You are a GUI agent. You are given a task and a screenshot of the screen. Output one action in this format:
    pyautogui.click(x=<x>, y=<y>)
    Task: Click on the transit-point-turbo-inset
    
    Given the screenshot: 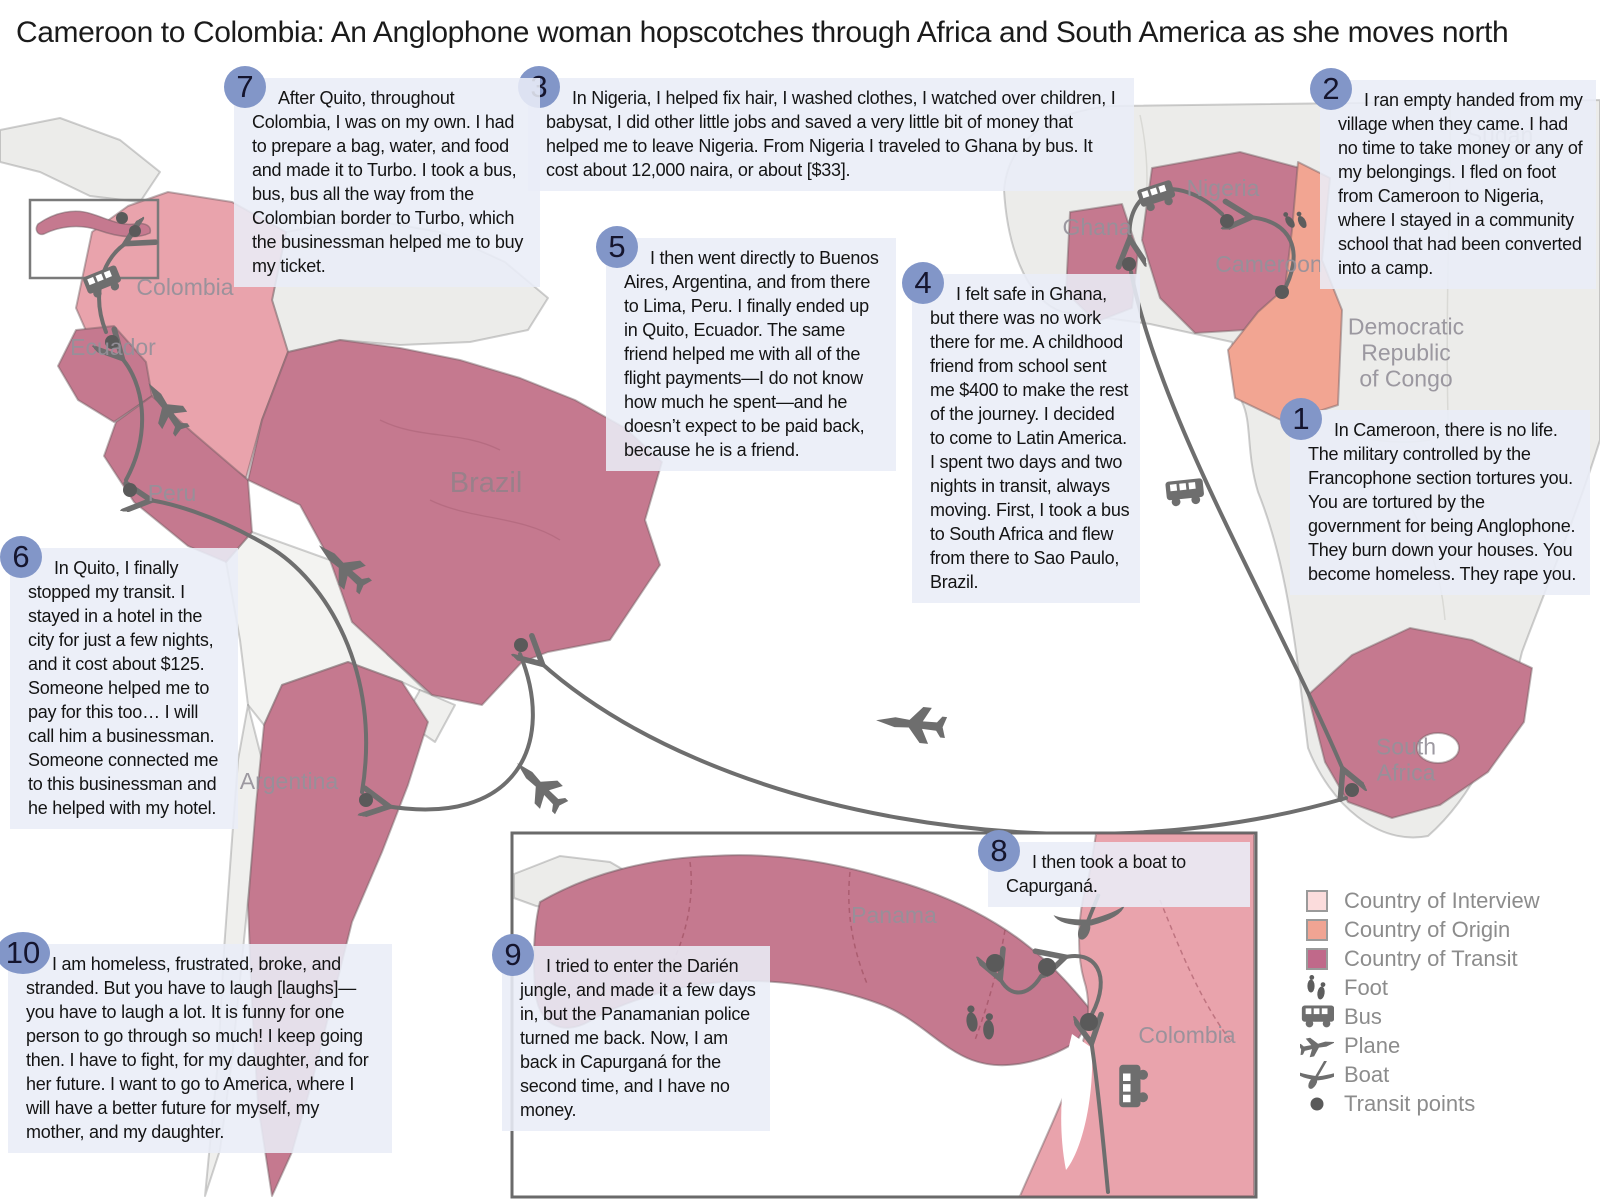 What is the action you would take?
    pyautogui.click(x=1089, y=1022)
    